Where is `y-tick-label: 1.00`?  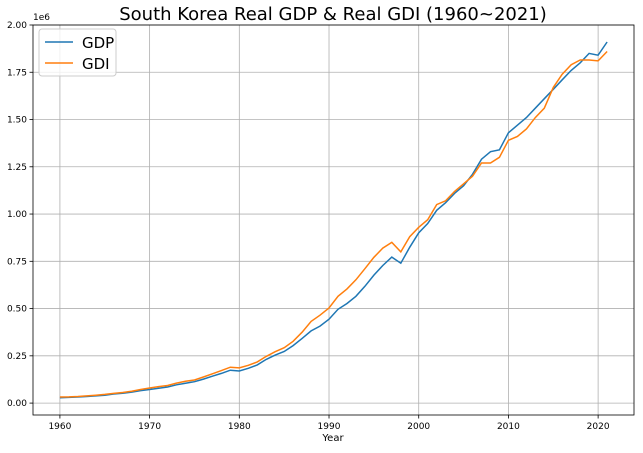
y-tick-label: 1.00 is located at coordinates (17, 215).